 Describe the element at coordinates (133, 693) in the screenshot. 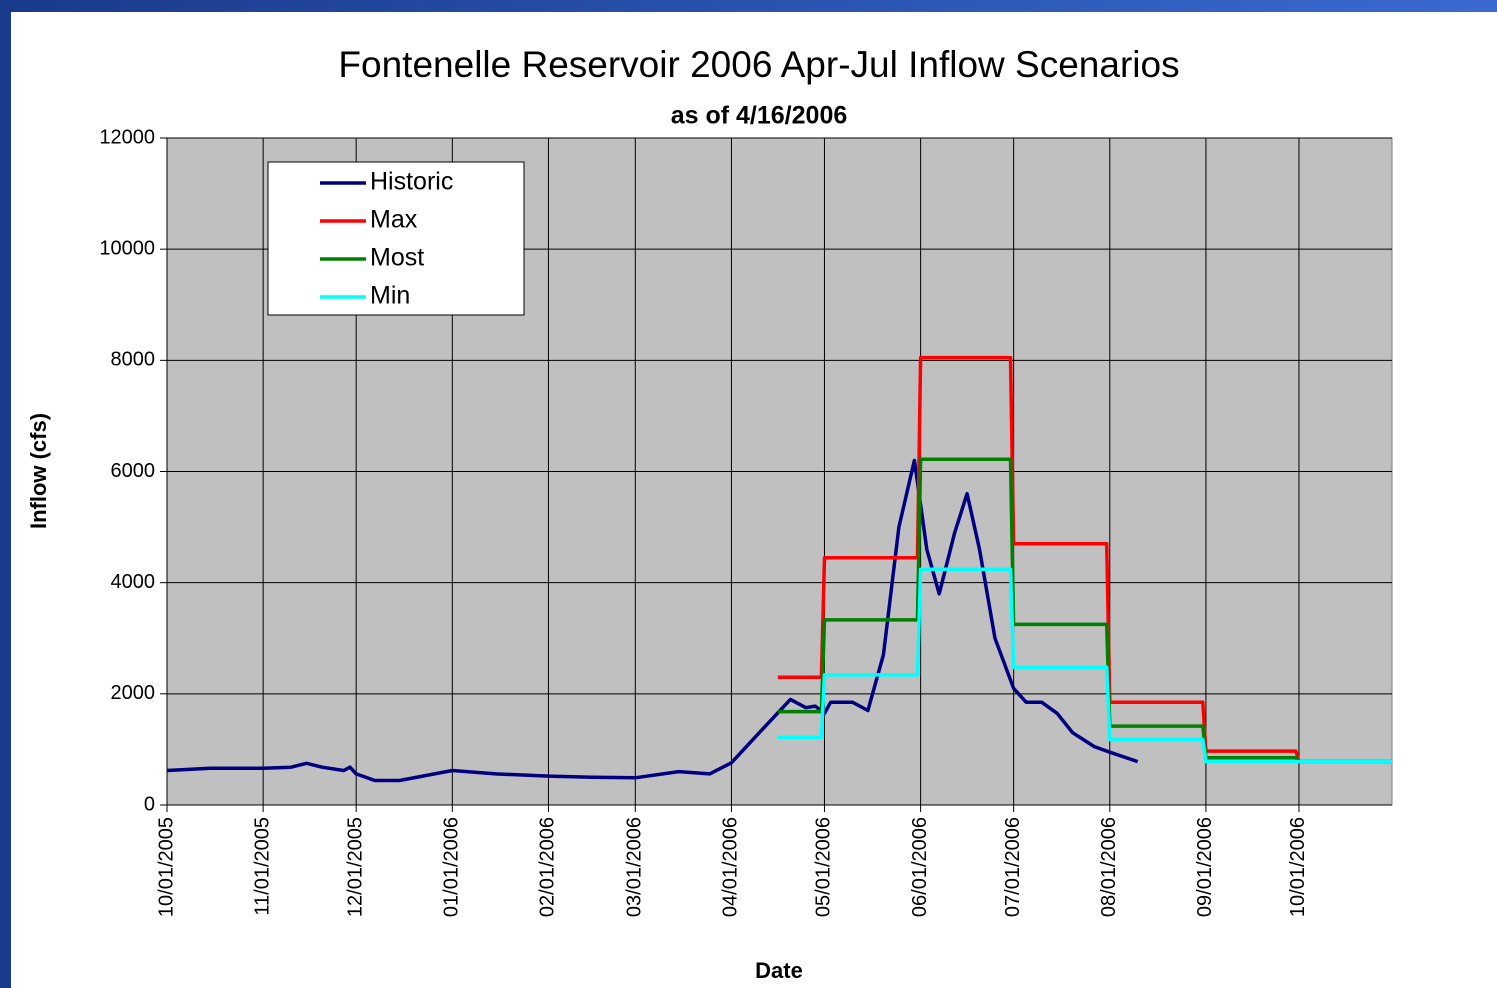

I see `y-tick-label: 2000` at that location.